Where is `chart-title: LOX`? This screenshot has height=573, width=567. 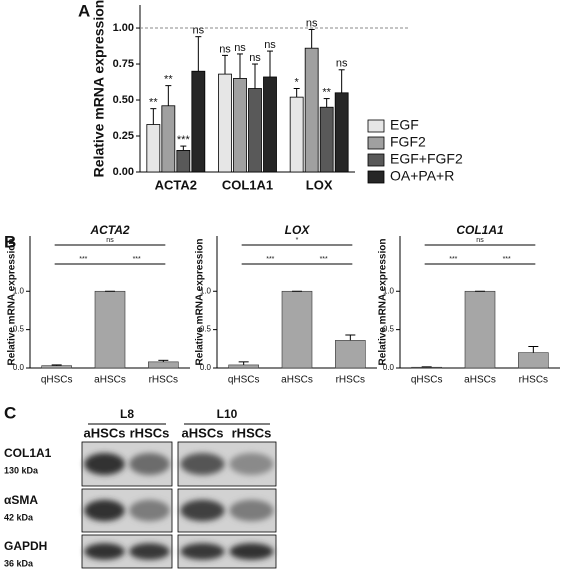 chart-title: LOX is located at coordinates (298, 230).